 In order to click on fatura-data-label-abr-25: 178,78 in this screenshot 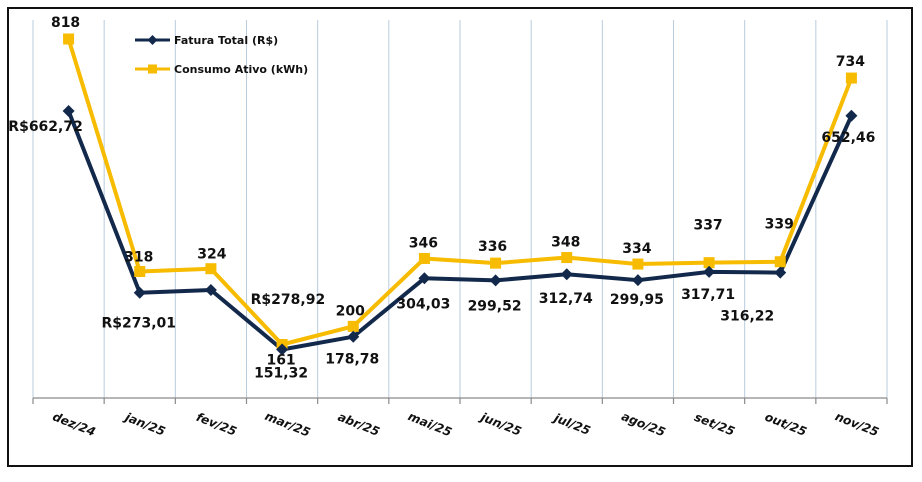, I will do `click(352, 360)`.